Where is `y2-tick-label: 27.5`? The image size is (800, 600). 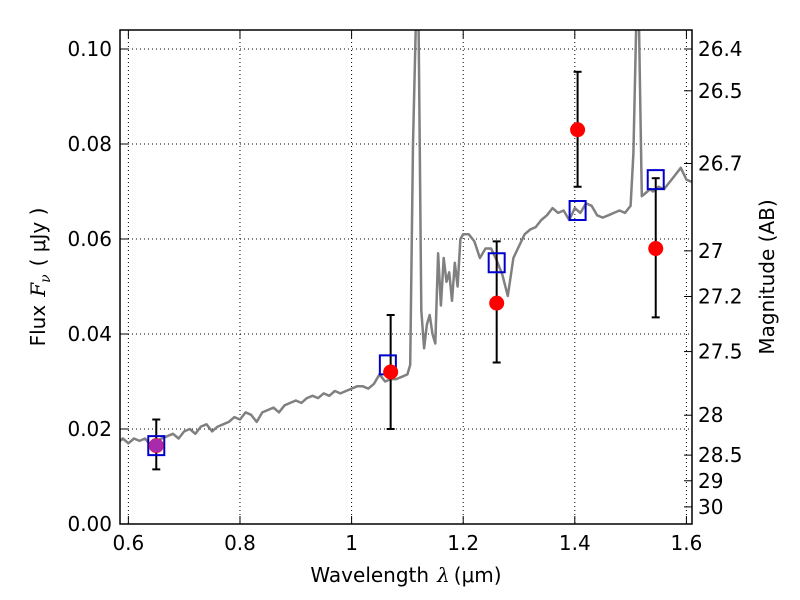 y2-tick-label: 27.5 is located at coordinates (720, 352).